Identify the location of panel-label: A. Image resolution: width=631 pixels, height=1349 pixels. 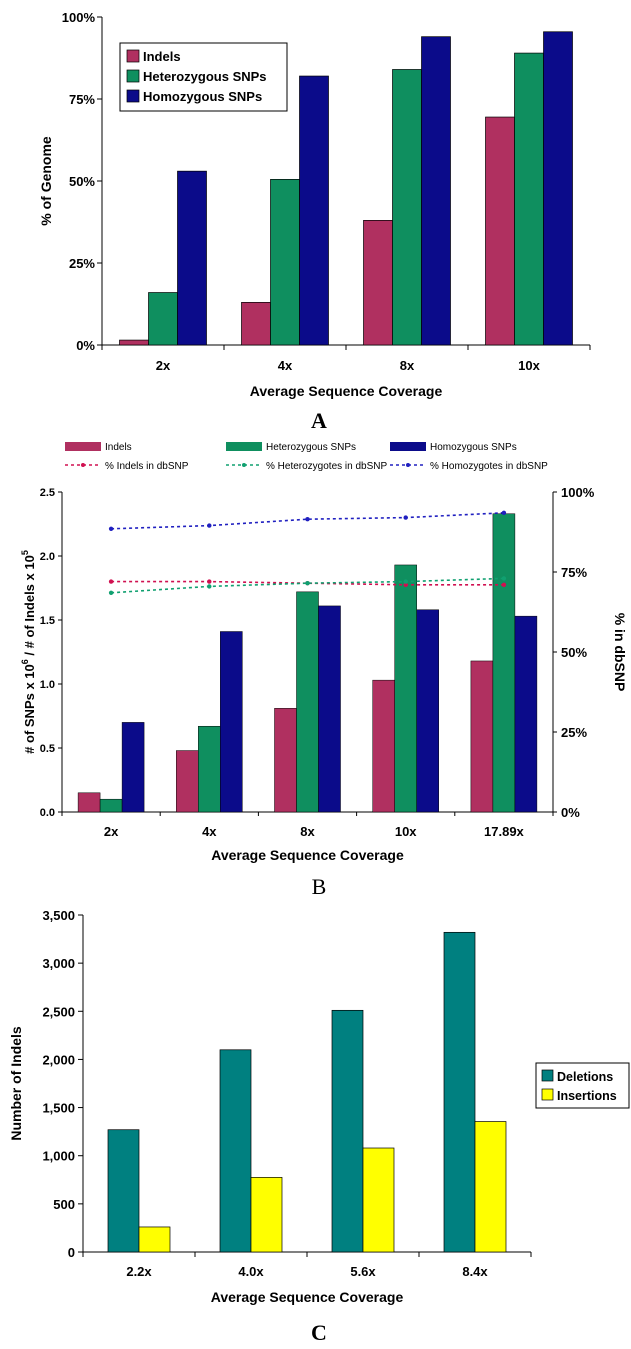
(319, 420).